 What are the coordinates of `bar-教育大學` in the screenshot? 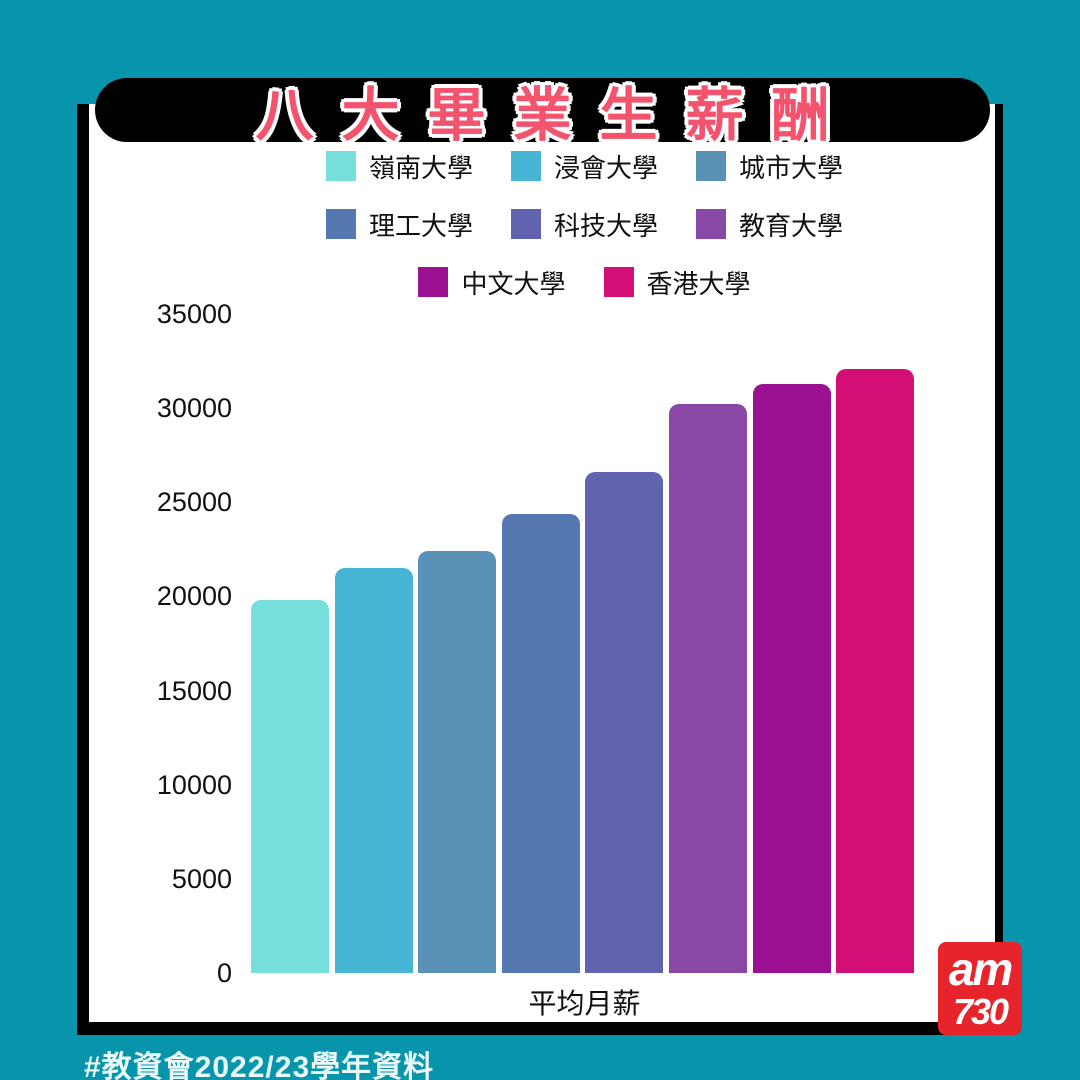 It's located at (708, 688).